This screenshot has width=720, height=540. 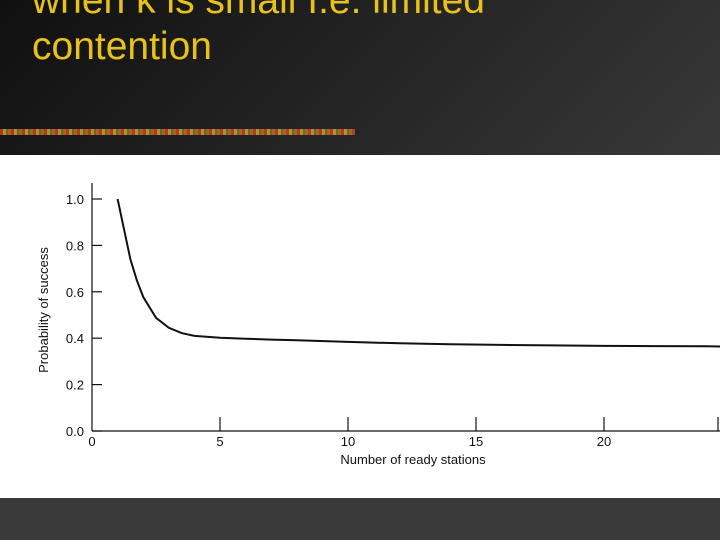 What do you see at coordinates (476, 441) in the screenshot?
I see `x-tick-label: 15` at bounding box center [476, 441].